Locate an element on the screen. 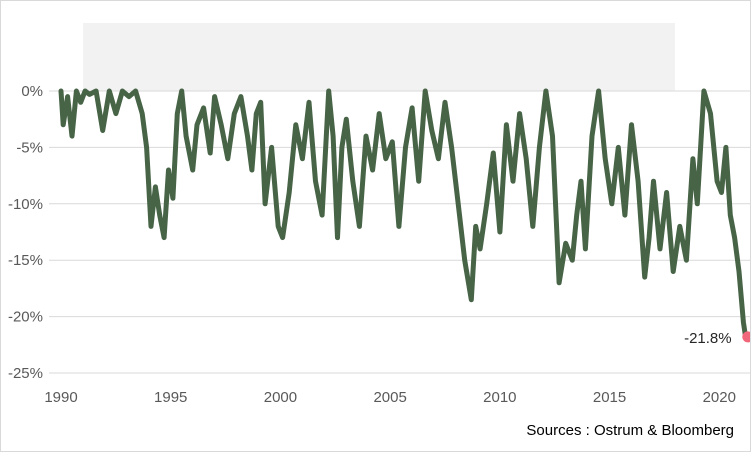 This screenshot has width=751, height=452. x-tick-label: 1995 is located at coordinates (170, 397).